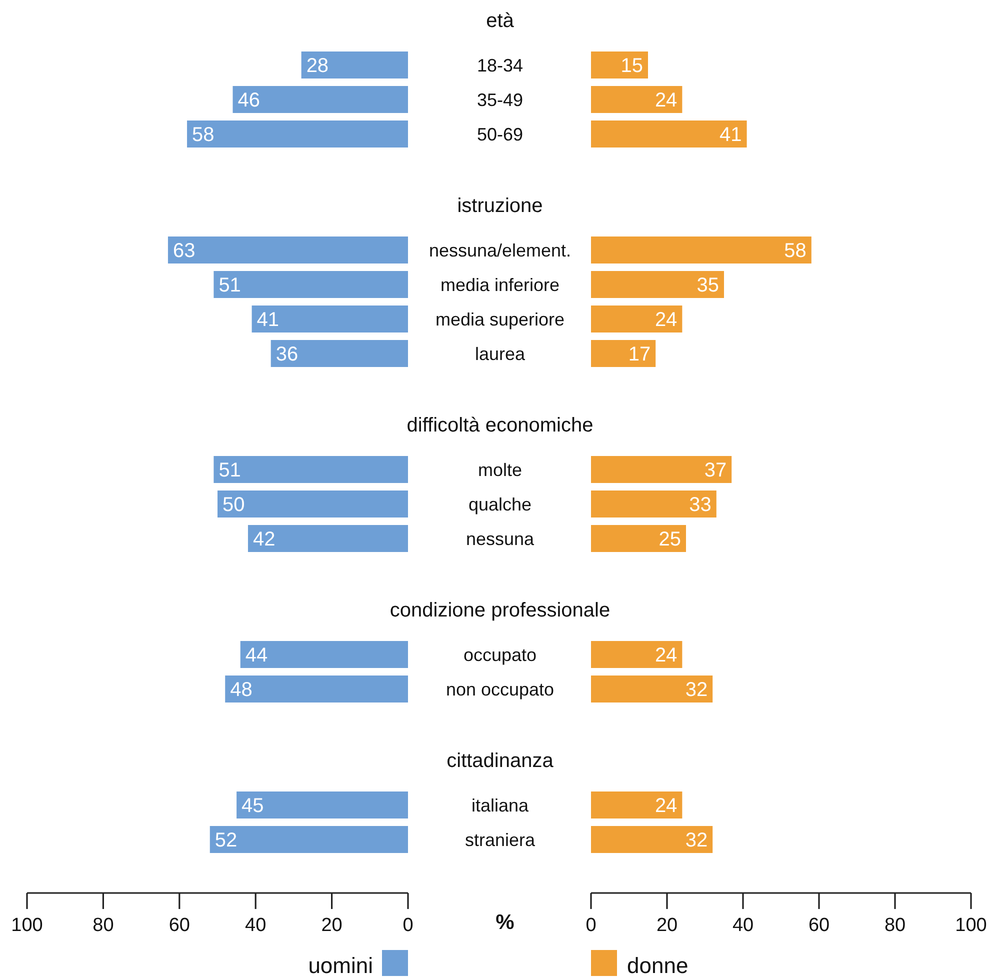 The image size is (992, 977). Describe the element at coordinates (707, 285) in the screenshot. I see `data-label: 35` at that location.